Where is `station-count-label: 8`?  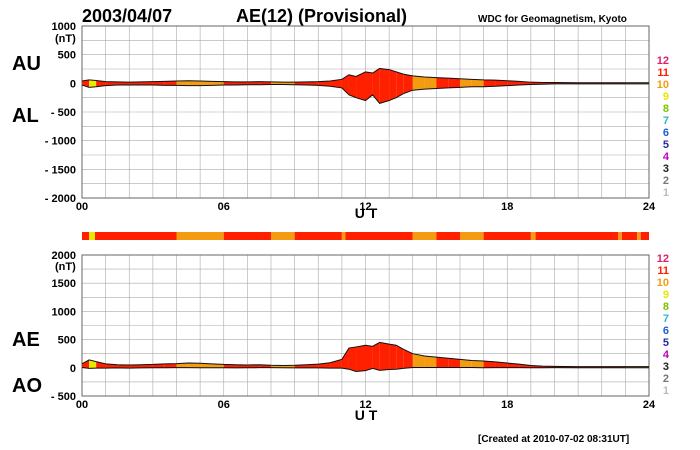
station-count-label: 8 is located at coordinates (666, 307).